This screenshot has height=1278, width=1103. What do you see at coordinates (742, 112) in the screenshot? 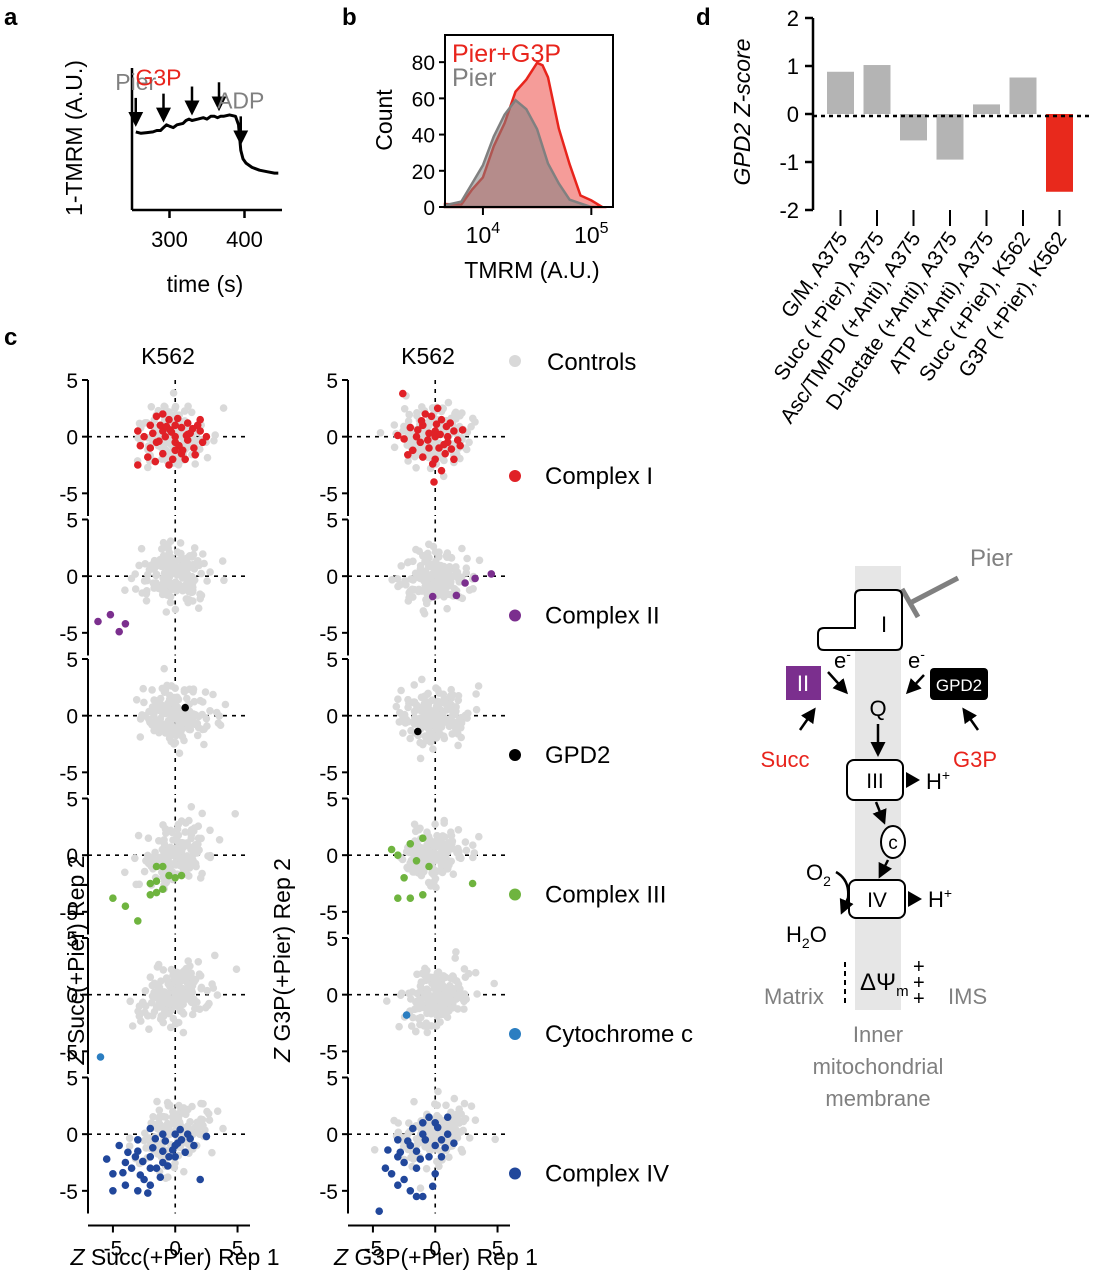
I see `d-y-label-text: GPD2 Z-score` at bounding box center [742, 112].